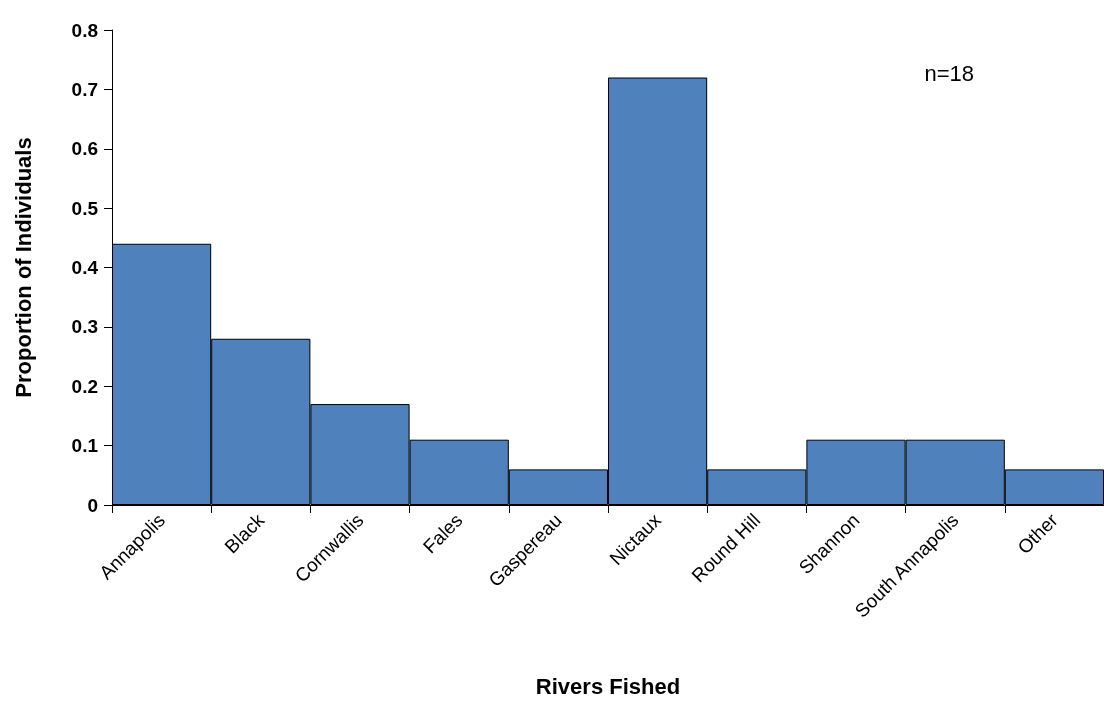 This screenshot has height=702, width=1104. I want to click on y-tick-label: 0.6, so click(84, 149).